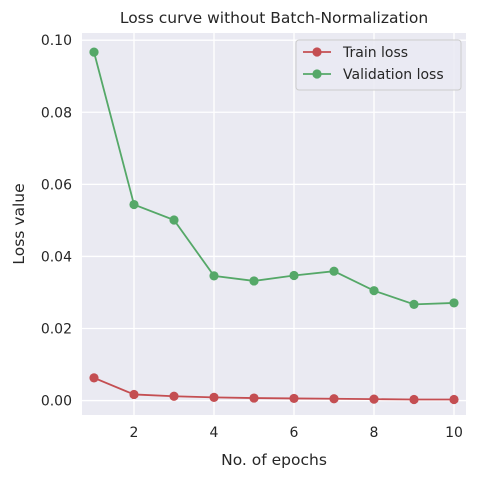  What do you see at coordinates (56, 330) in the screenshot?
I see `y-tick-label: 0.02` at bounding box center [56, 330].